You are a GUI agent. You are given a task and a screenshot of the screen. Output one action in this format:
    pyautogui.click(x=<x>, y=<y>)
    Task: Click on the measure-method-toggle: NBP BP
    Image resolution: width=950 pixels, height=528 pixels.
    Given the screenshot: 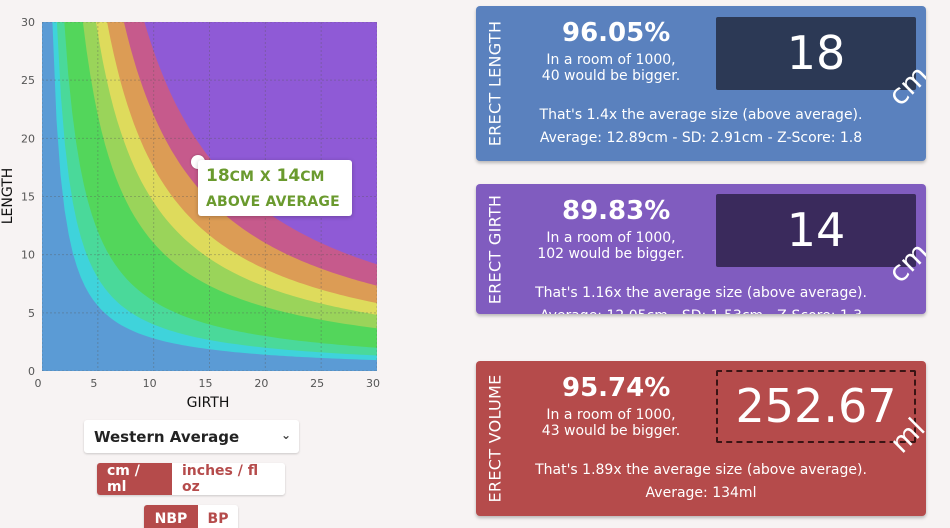 What is the action you would take?
    pyautogui.click(x=191, y=516)
    